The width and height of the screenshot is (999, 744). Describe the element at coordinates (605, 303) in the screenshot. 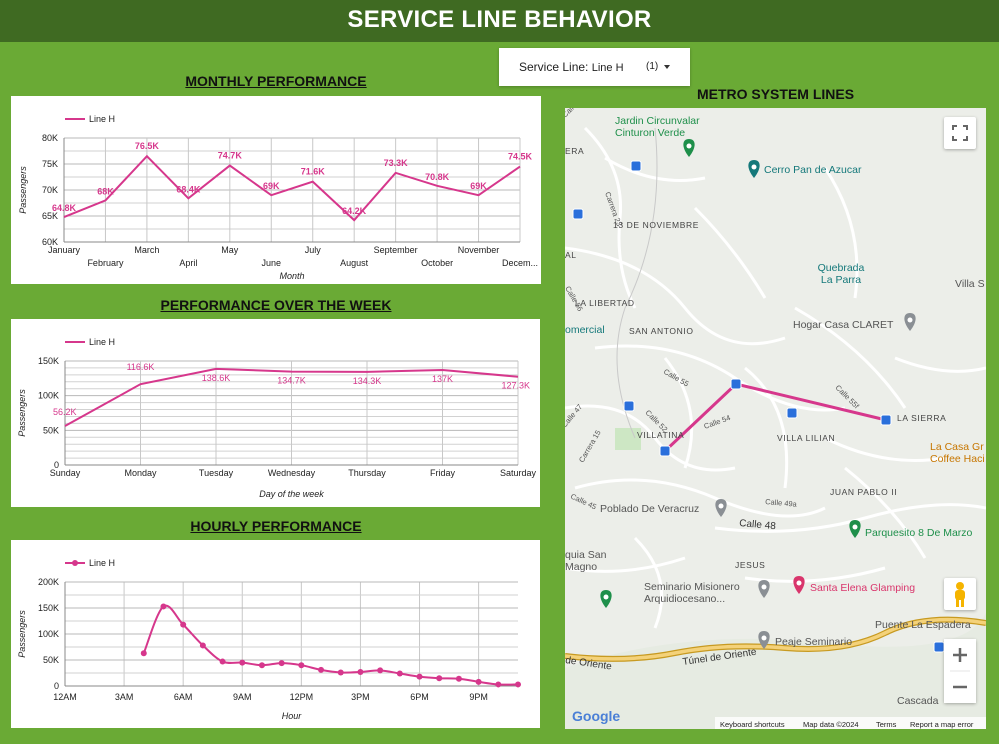

I see `map-area-label: LA LIBERTAD` at that location.